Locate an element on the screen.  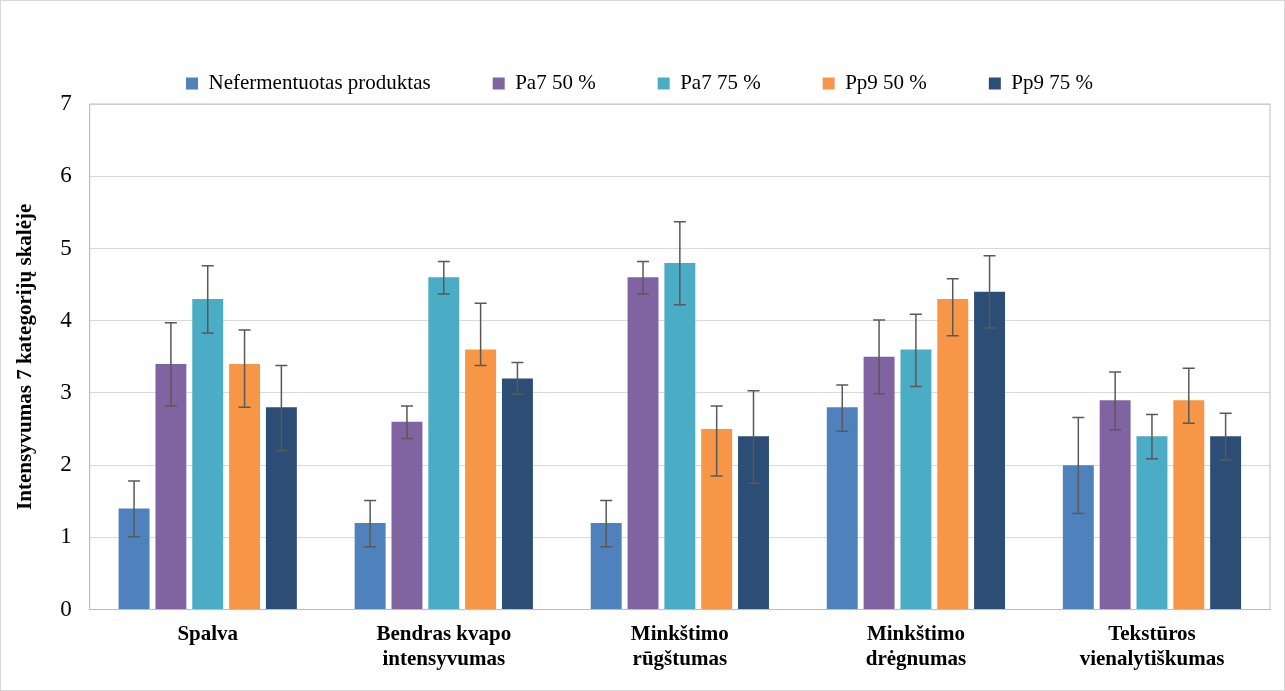
y-tick-label: 3 is located at coordinates (66, 391).